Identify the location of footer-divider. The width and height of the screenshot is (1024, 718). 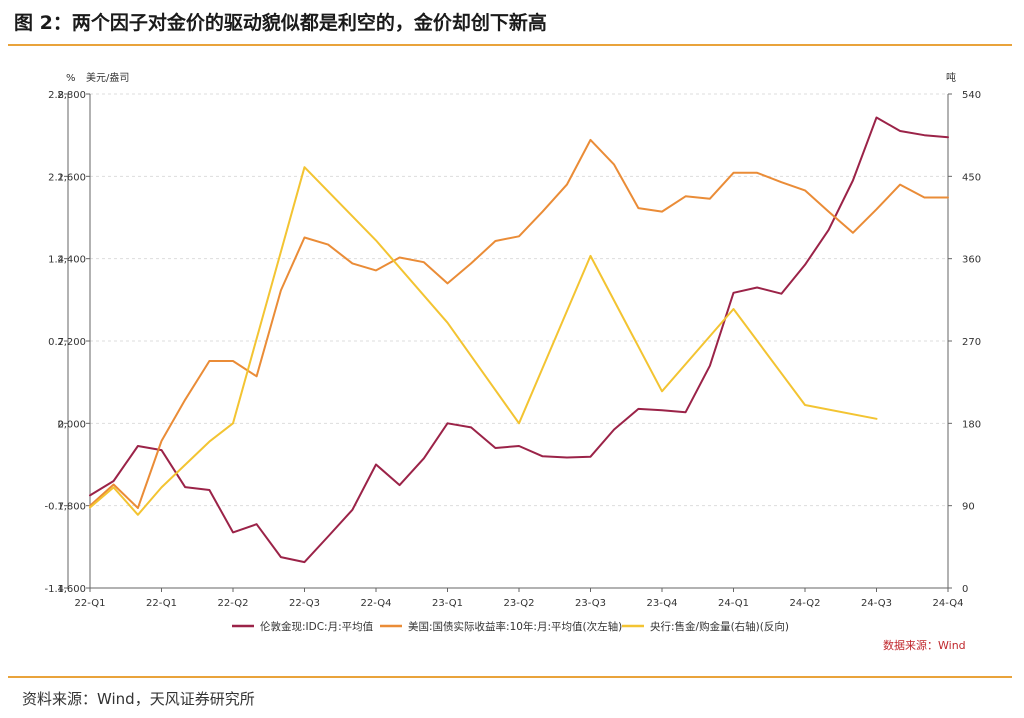
(510, 677).